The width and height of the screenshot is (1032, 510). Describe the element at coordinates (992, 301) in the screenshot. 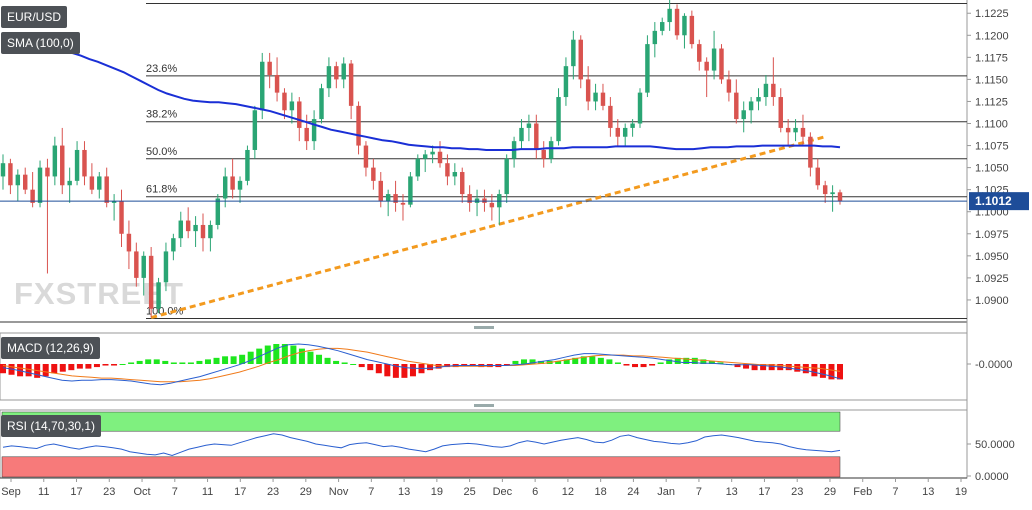

I see `price-tick-label: 1.0900` at that location.